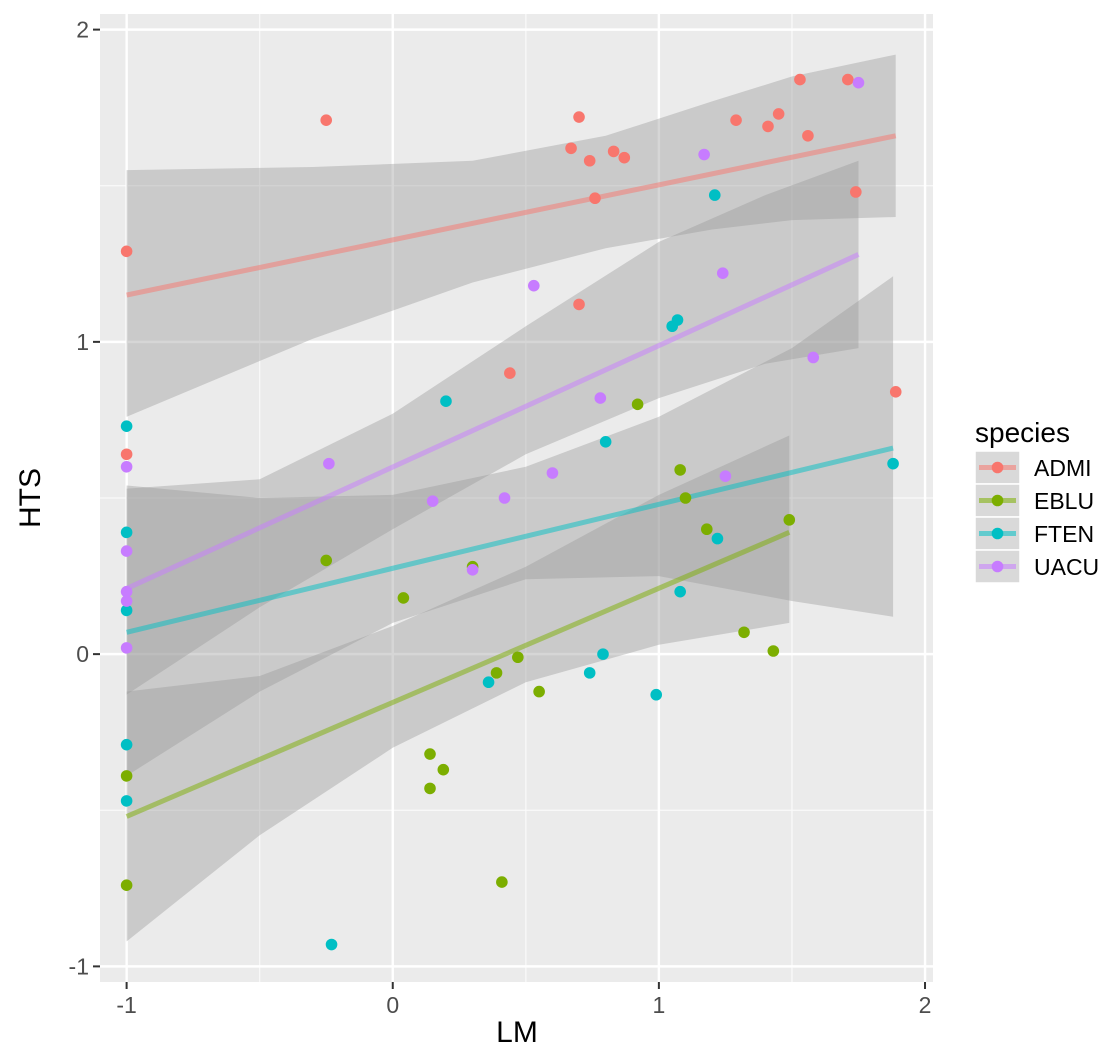 This screenshot has height=1053, width=1118. I want to click on y-axis-title: HTS, so click(30, 498).